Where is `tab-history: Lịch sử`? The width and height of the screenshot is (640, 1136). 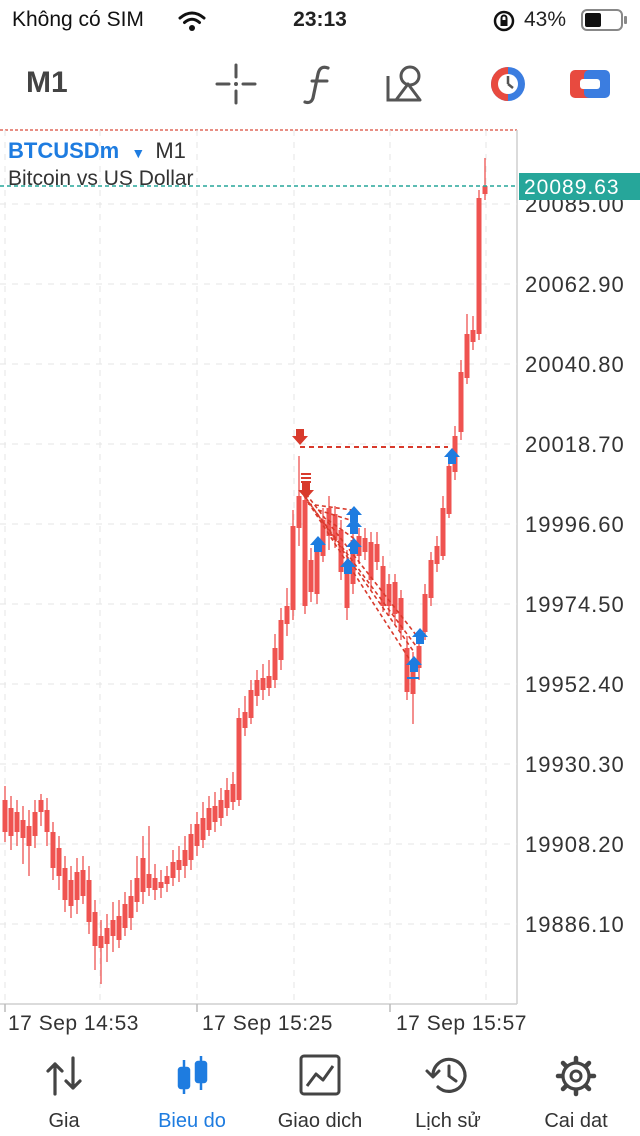
tab-history: Lịch sử is located at coordinates (448, 1088).